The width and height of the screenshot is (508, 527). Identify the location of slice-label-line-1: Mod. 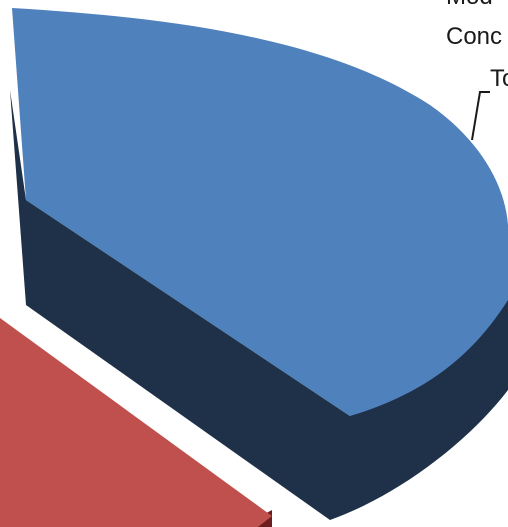
(469, 5).